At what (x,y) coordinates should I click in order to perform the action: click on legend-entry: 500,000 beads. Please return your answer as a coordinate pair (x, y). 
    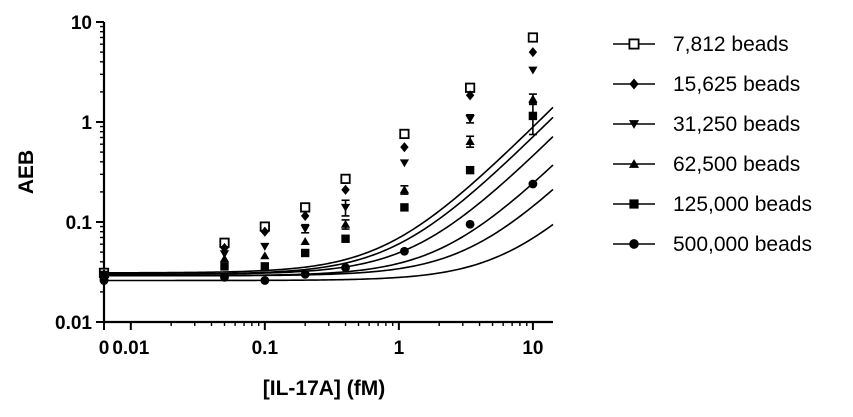
    Looking at the image, I should click on (712, 244).